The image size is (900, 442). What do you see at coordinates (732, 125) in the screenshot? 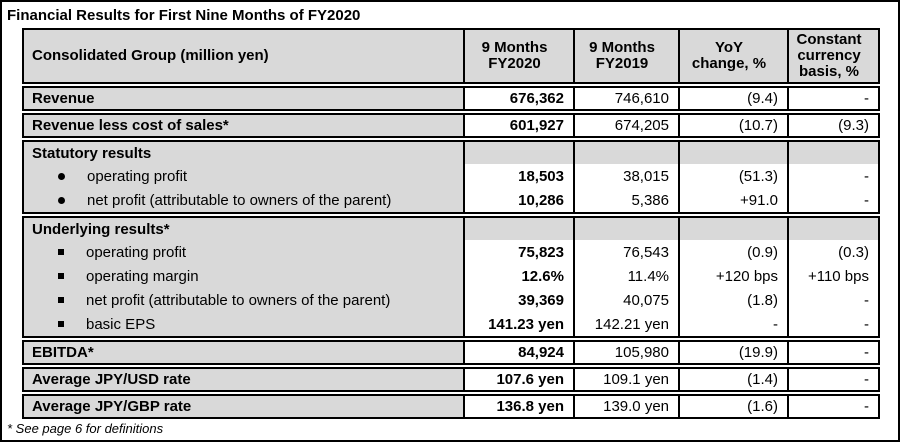
I see `value-yoy-change: (10.7)` at bounding box center [732, 125].